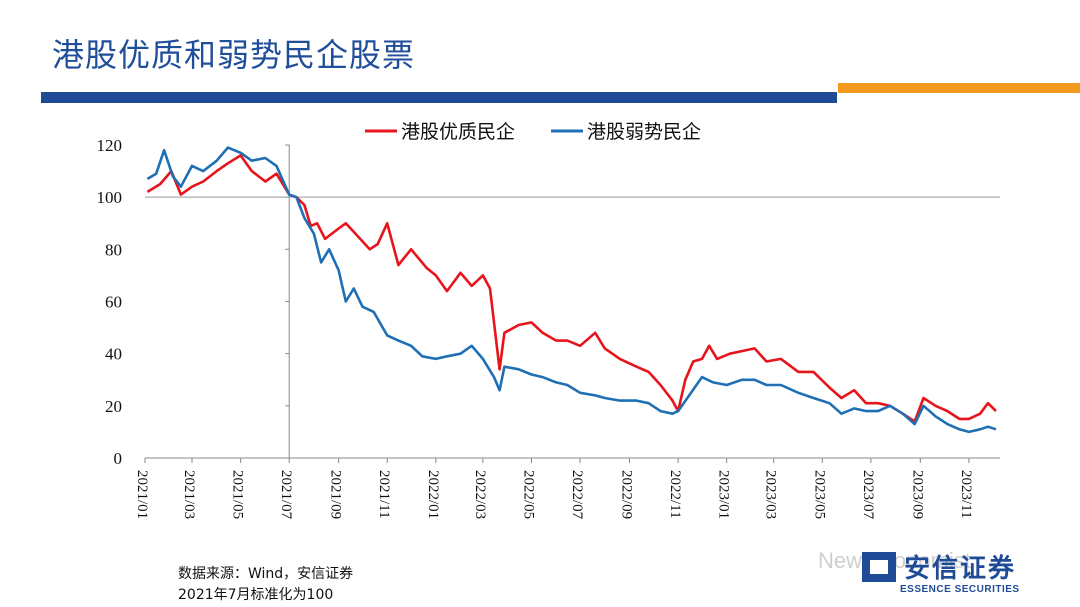 This screenshot has width=1080, height=607. What do you see at coordinates (336, 494) in the screenshot?
I see `x-tick-label: 2021/09` at bounding box center [336, 494].